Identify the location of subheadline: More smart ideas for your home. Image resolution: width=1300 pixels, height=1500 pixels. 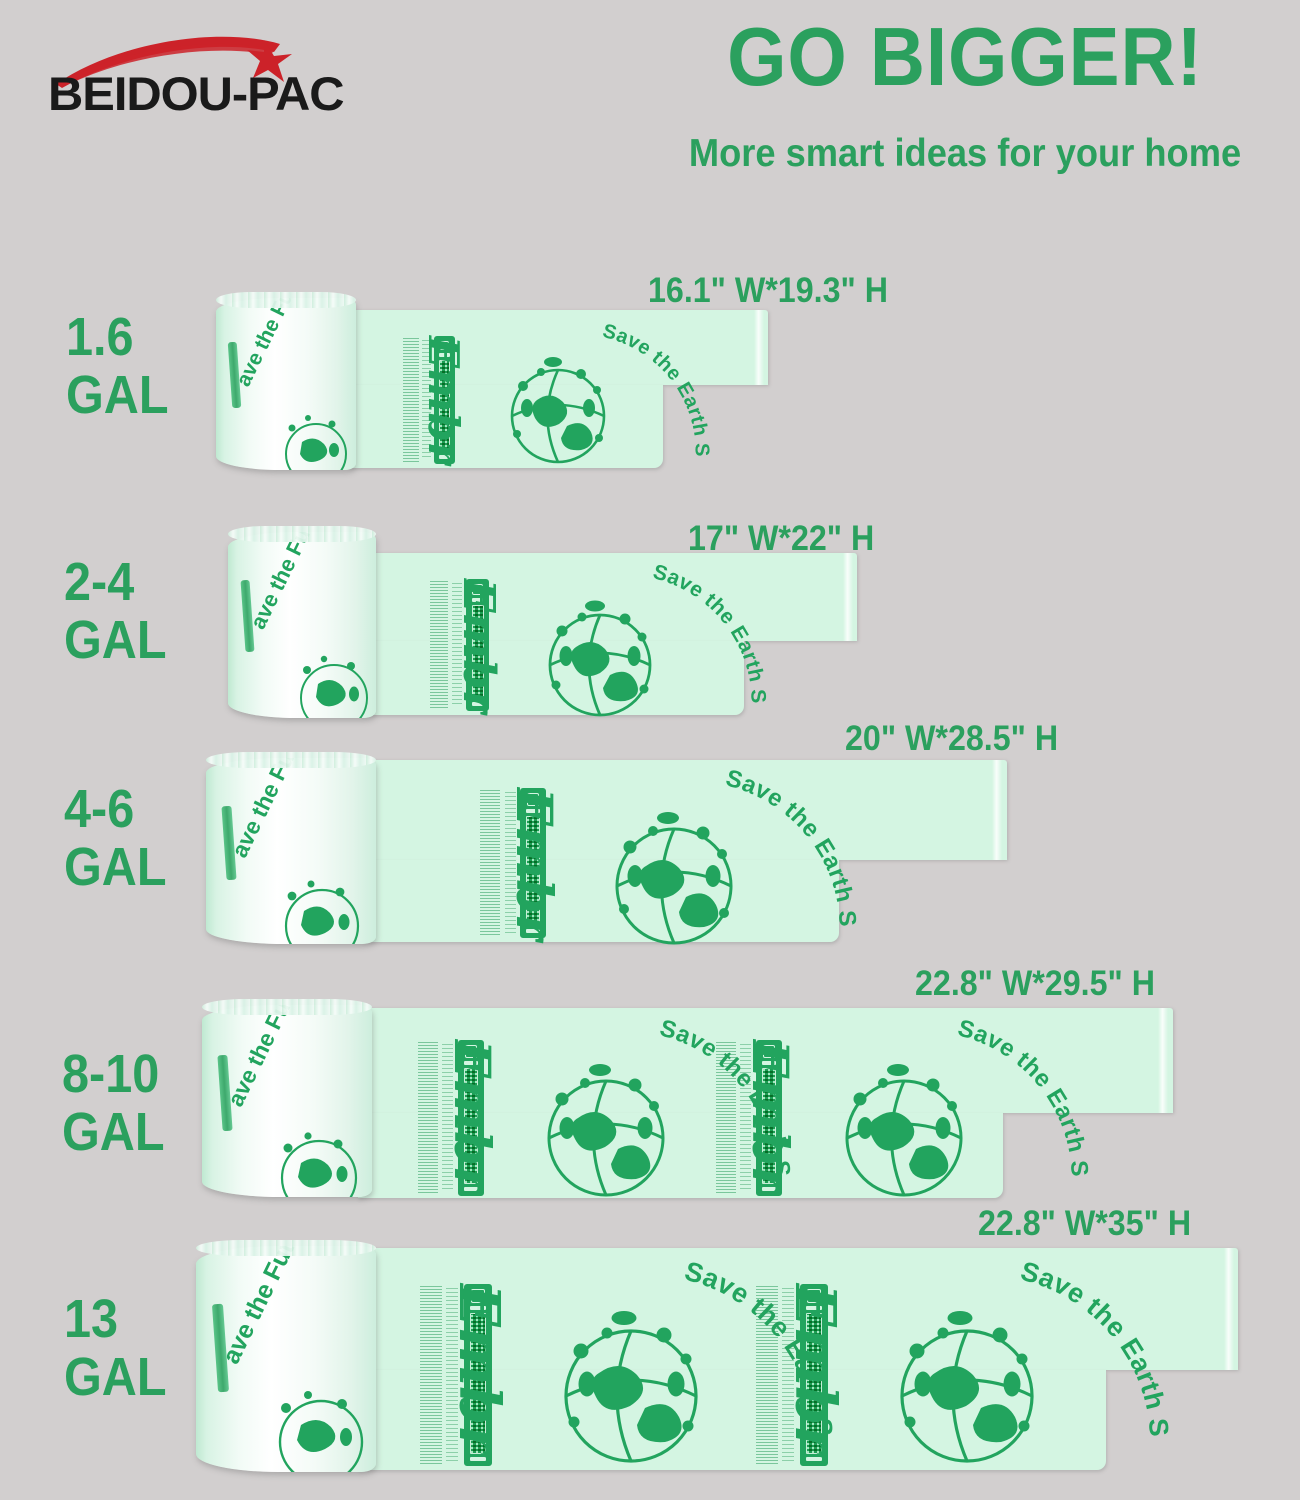
(965, 153).